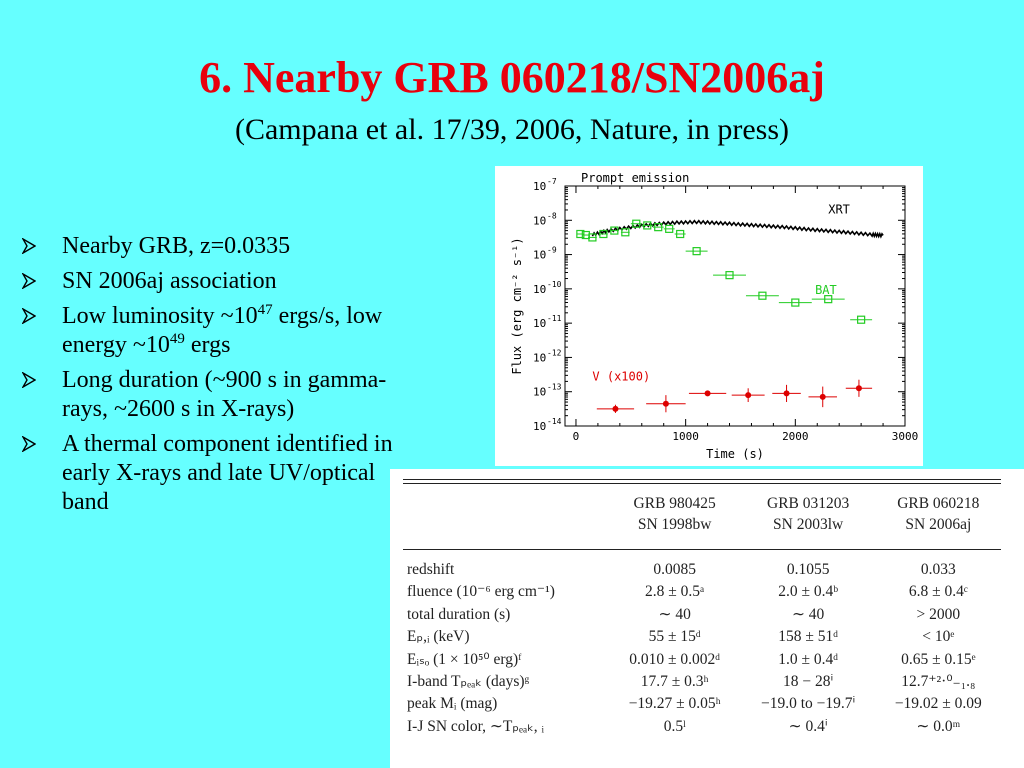 The width and height of the screenshot is (1024, 768). Describe the element at coordinates (702, 570) in the screenshot. I see `table-row: redshift 0.0085 0.1055 0.033` at that location.